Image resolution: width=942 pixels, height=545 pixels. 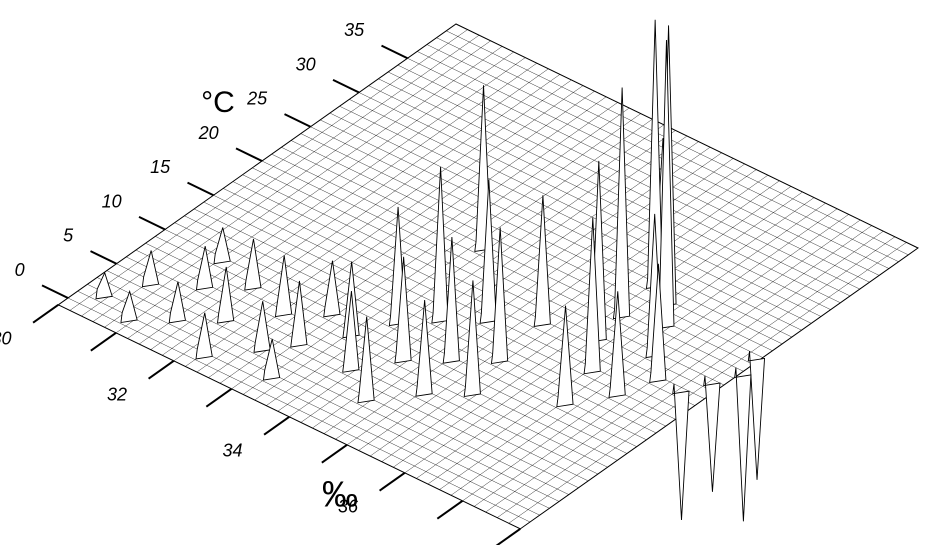 I want to click on x-tick-label: 32, so click(x=117, y=394).